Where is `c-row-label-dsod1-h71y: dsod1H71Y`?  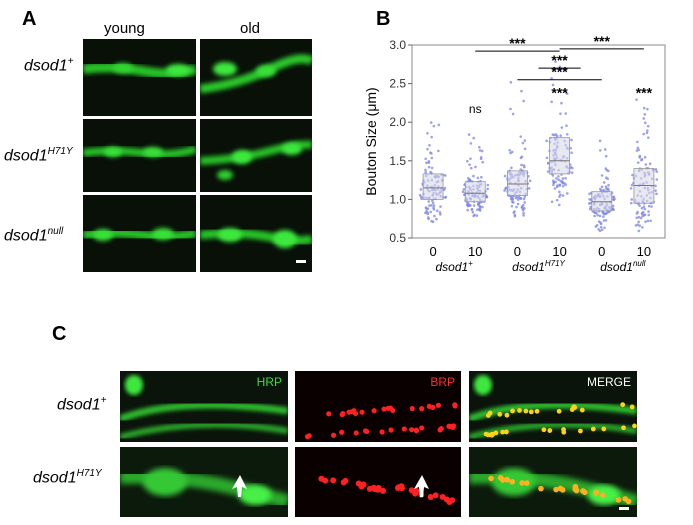
c-row-label-dsod1-h71y: dsod1H71Y is located at coordinates (67, 477).